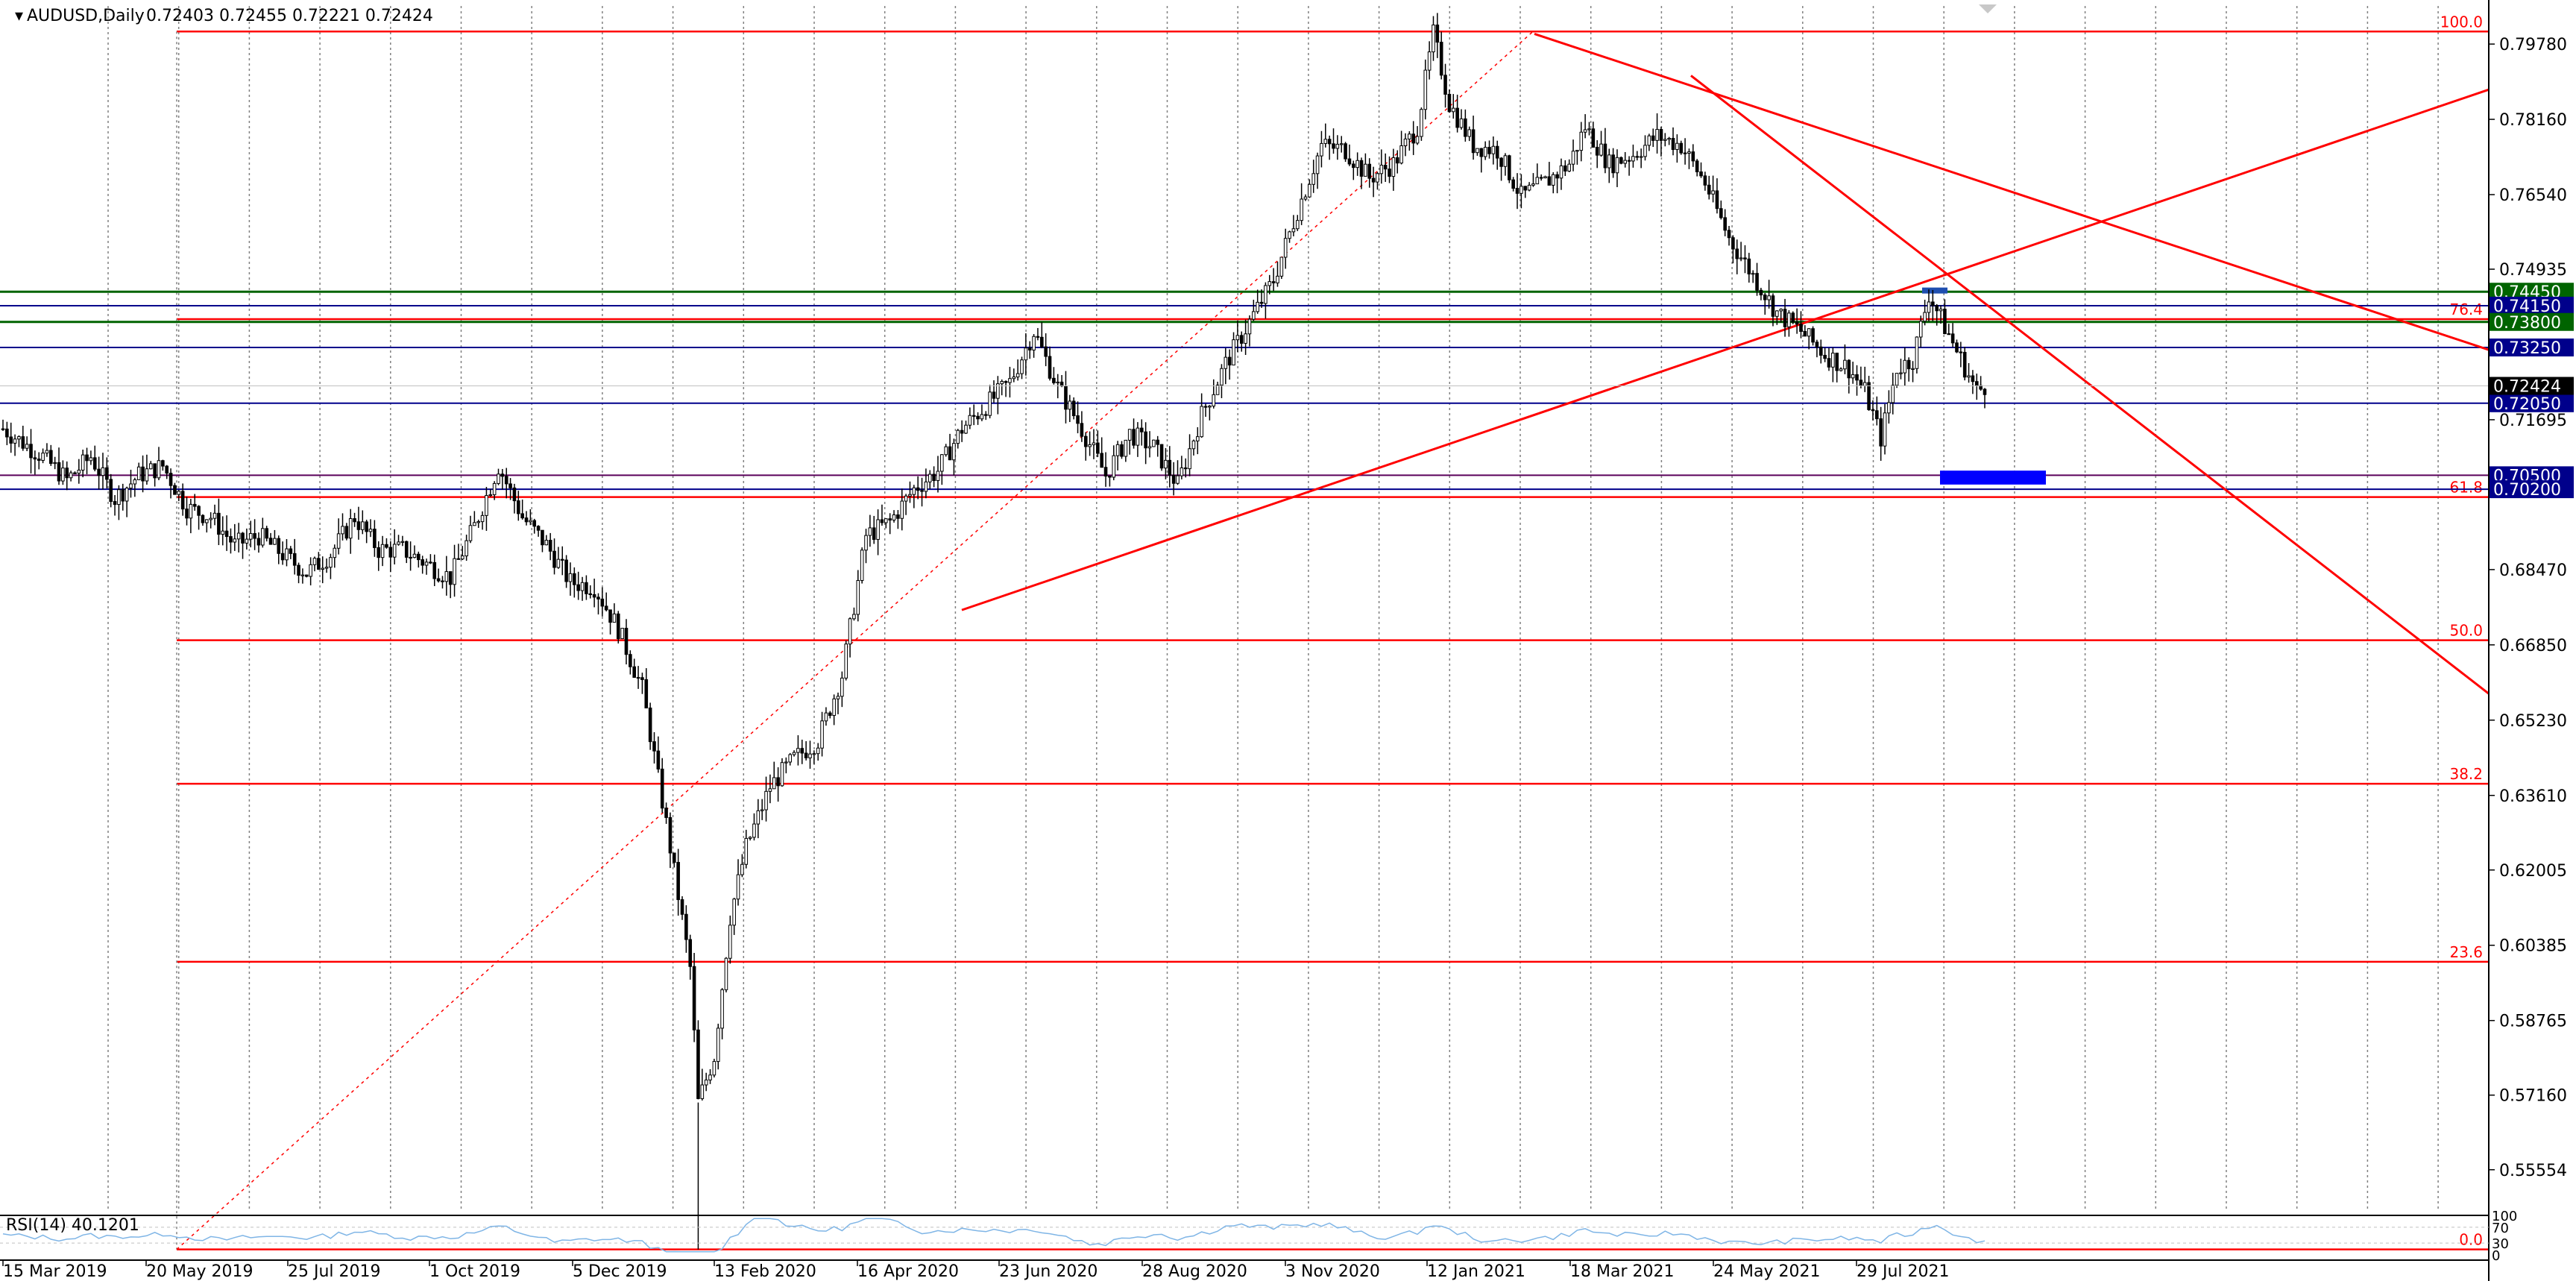  Describe the element at coordinates (1934, 290) in the screenshot. I see `resistance-zone-box` at that location.